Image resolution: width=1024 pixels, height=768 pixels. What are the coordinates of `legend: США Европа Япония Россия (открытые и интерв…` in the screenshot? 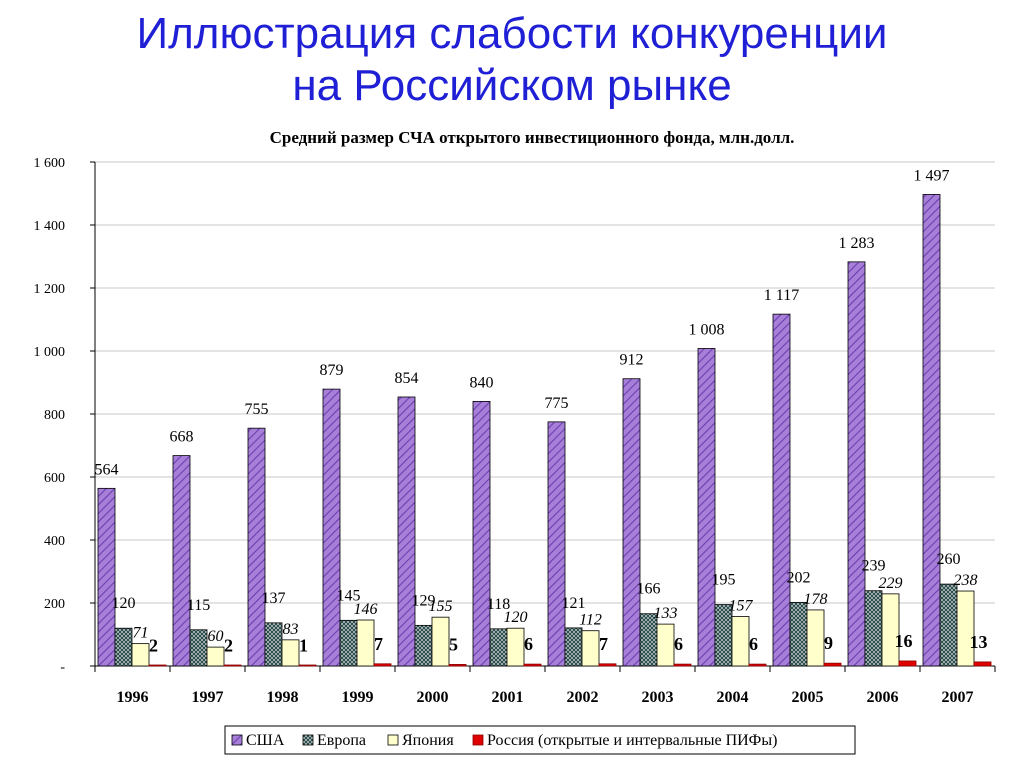 It's located at (540, 740).